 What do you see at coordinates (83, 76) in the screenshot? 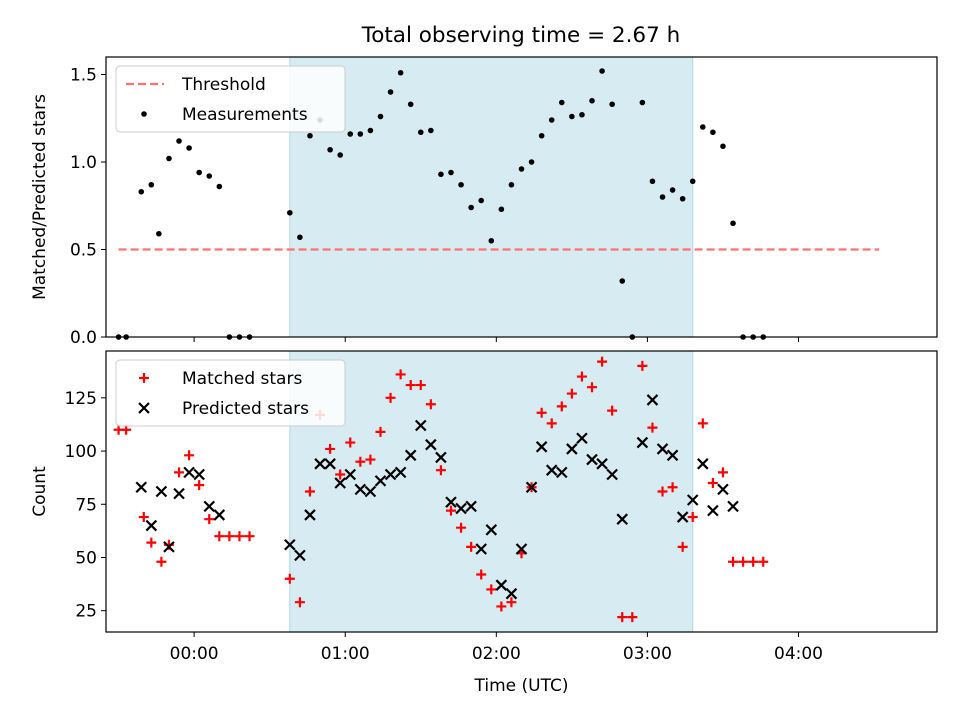
I see `ratio-ytick-label: 1.5` at bounding box center [83, 76].